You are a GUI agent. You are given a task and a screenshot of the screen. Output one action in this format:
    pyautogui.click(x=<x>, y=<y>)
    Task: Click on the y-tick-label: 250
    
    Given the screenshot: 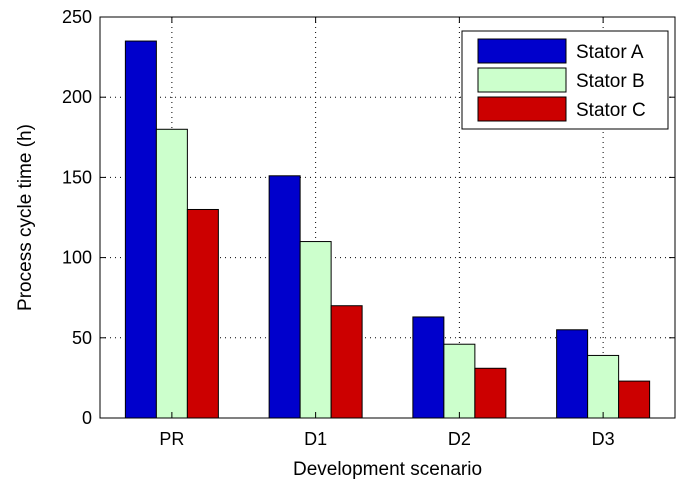 What is the action you would take?
    pyautogui.click(x=77, y=17)
    